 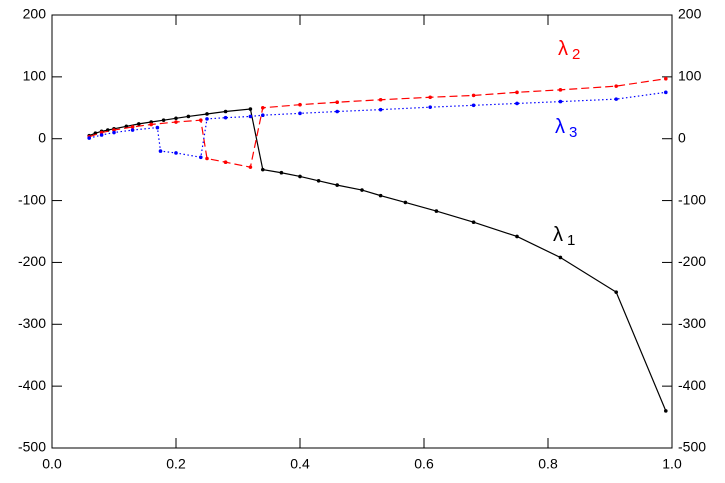 I want to click on y2-tick-label: -500, so click(x=692, y=447).